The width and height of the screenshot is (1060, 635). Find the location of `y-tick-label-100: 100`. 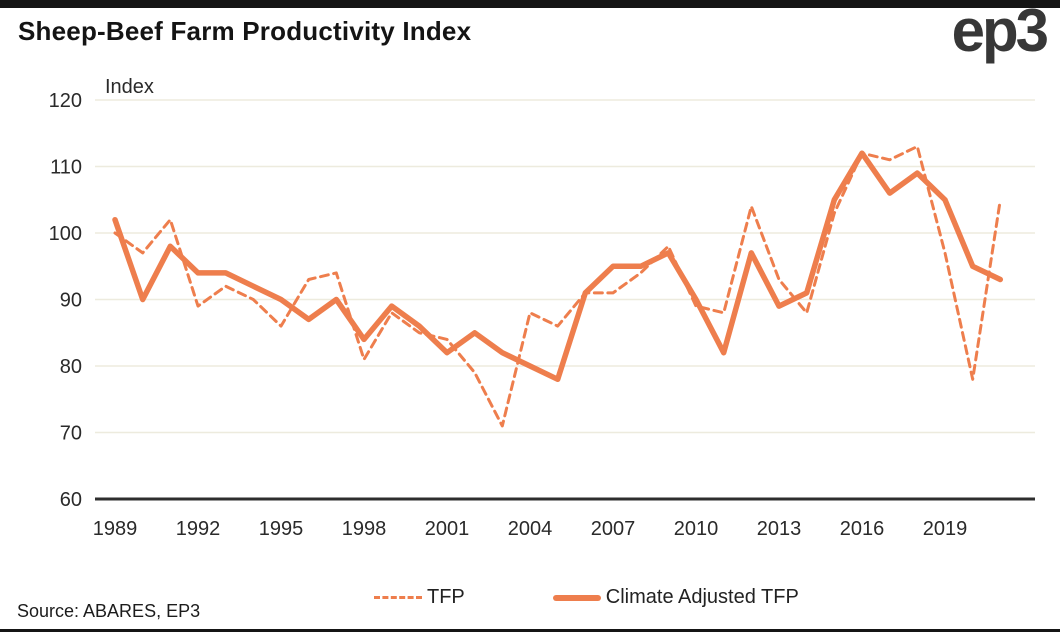

y-tick-label-100: 100 is located at coordinates (65, 234).